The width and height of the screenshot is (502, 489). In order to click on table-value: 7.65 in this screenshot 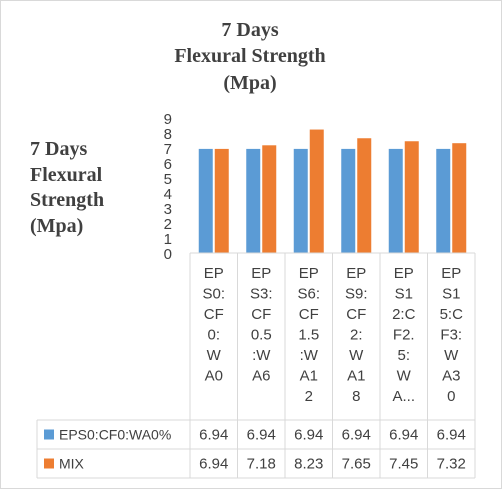, I will do `click(356, 464)`.